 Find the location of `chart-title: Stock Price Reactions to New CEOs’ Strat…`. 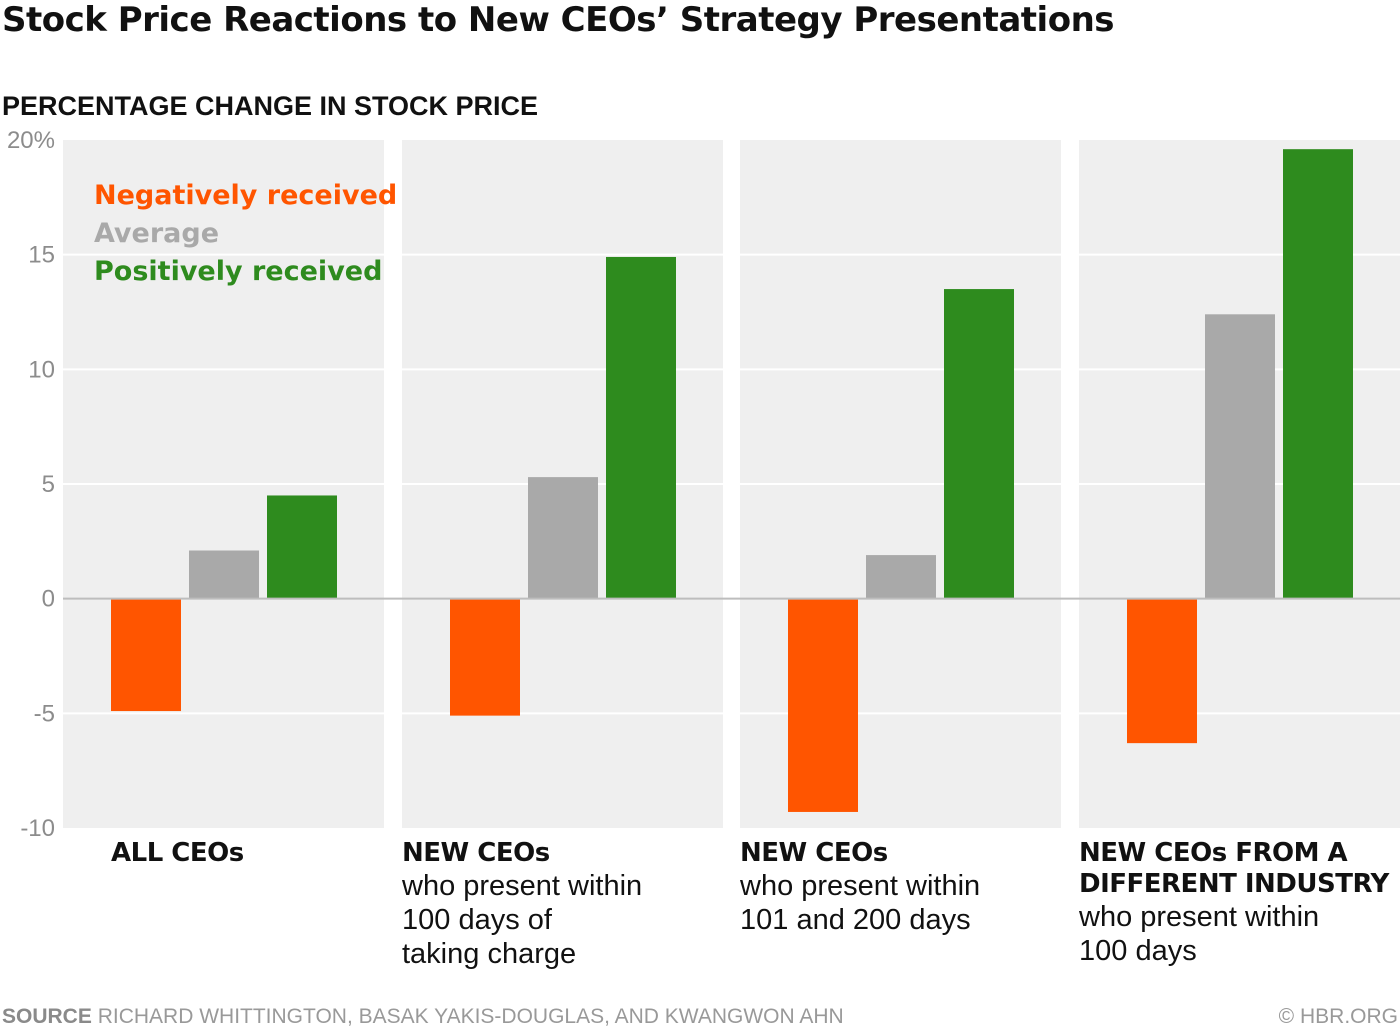

chart-title: Stock Price Reactions to New CEOs’ Strat… is located at coordinates (558, 20).